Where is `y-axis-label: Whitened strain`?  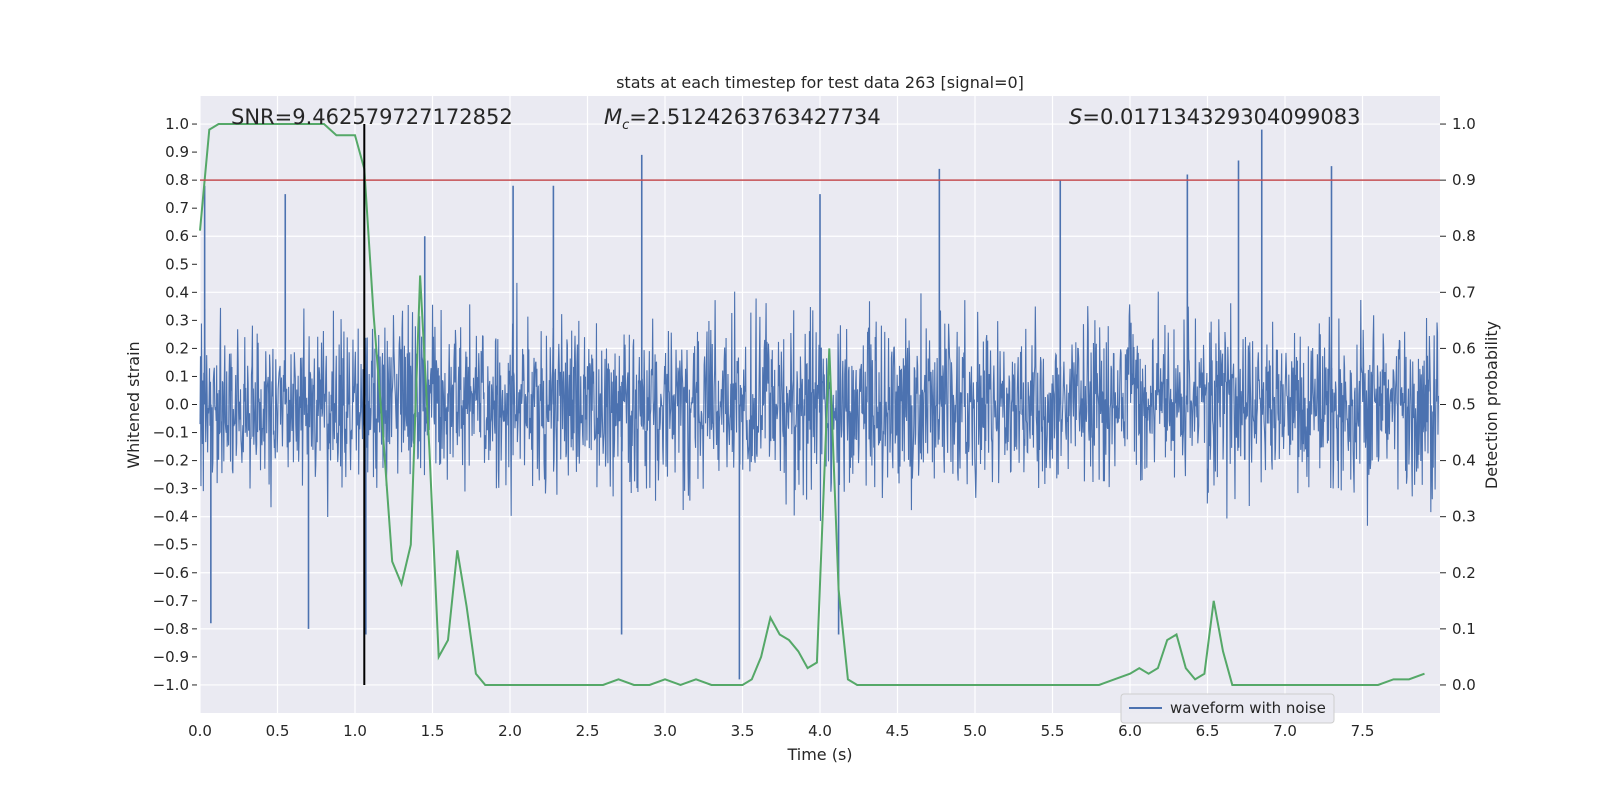
y-axis-label: Whitened strain is located at coordinates (133, 404).